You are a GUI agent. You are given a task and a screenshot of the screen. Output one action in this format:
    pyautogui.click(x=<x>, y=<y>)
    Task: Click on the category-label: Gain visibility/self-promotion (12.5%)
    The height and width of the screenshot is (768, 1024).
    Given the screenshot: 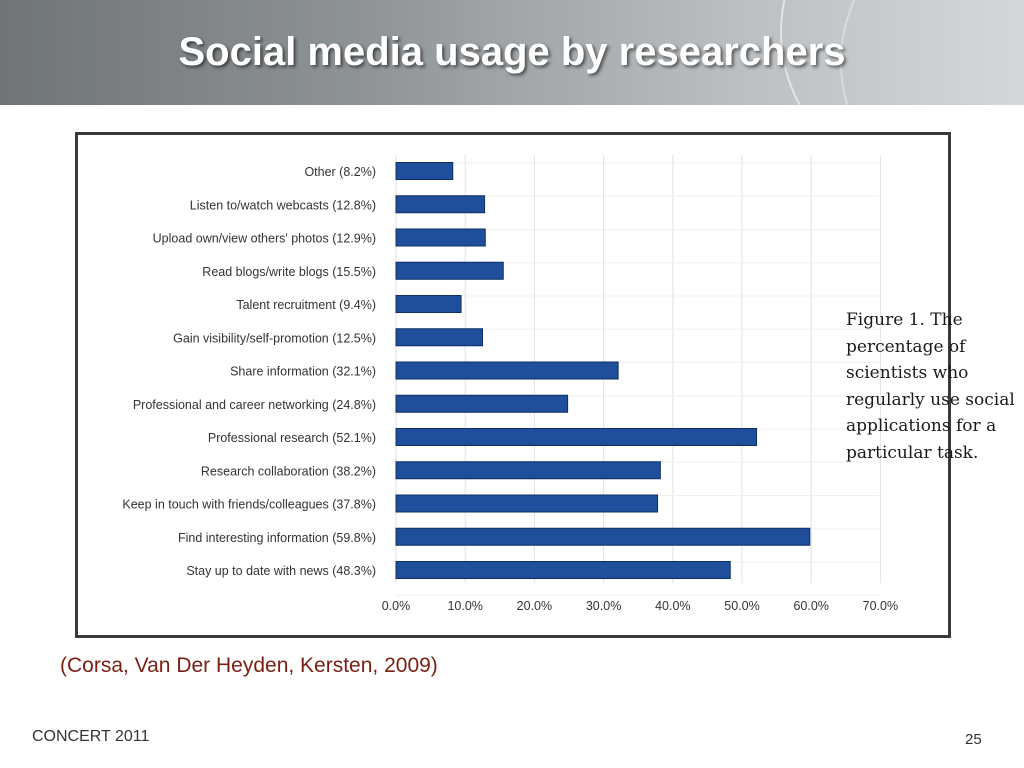 What is the action you would take?
    pyautogui.click(x=274, y=338)
    